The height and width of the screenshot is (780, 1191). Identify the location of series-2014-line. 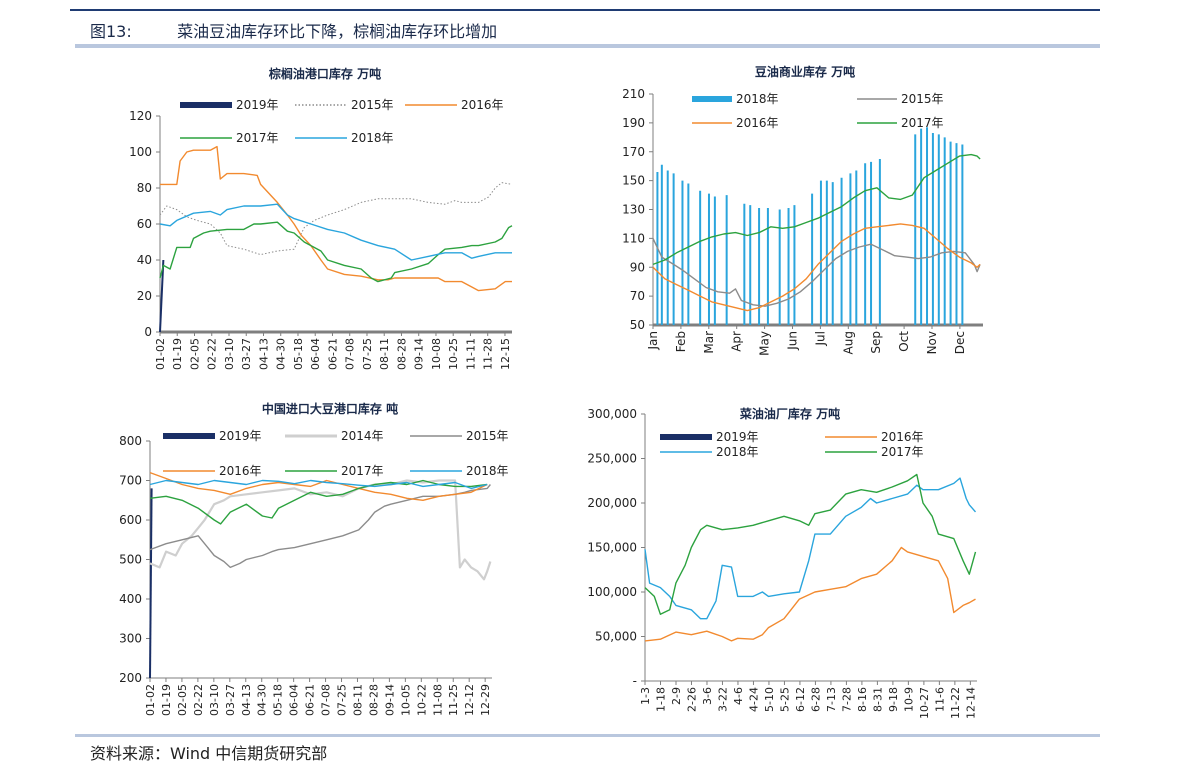
(320, 530).